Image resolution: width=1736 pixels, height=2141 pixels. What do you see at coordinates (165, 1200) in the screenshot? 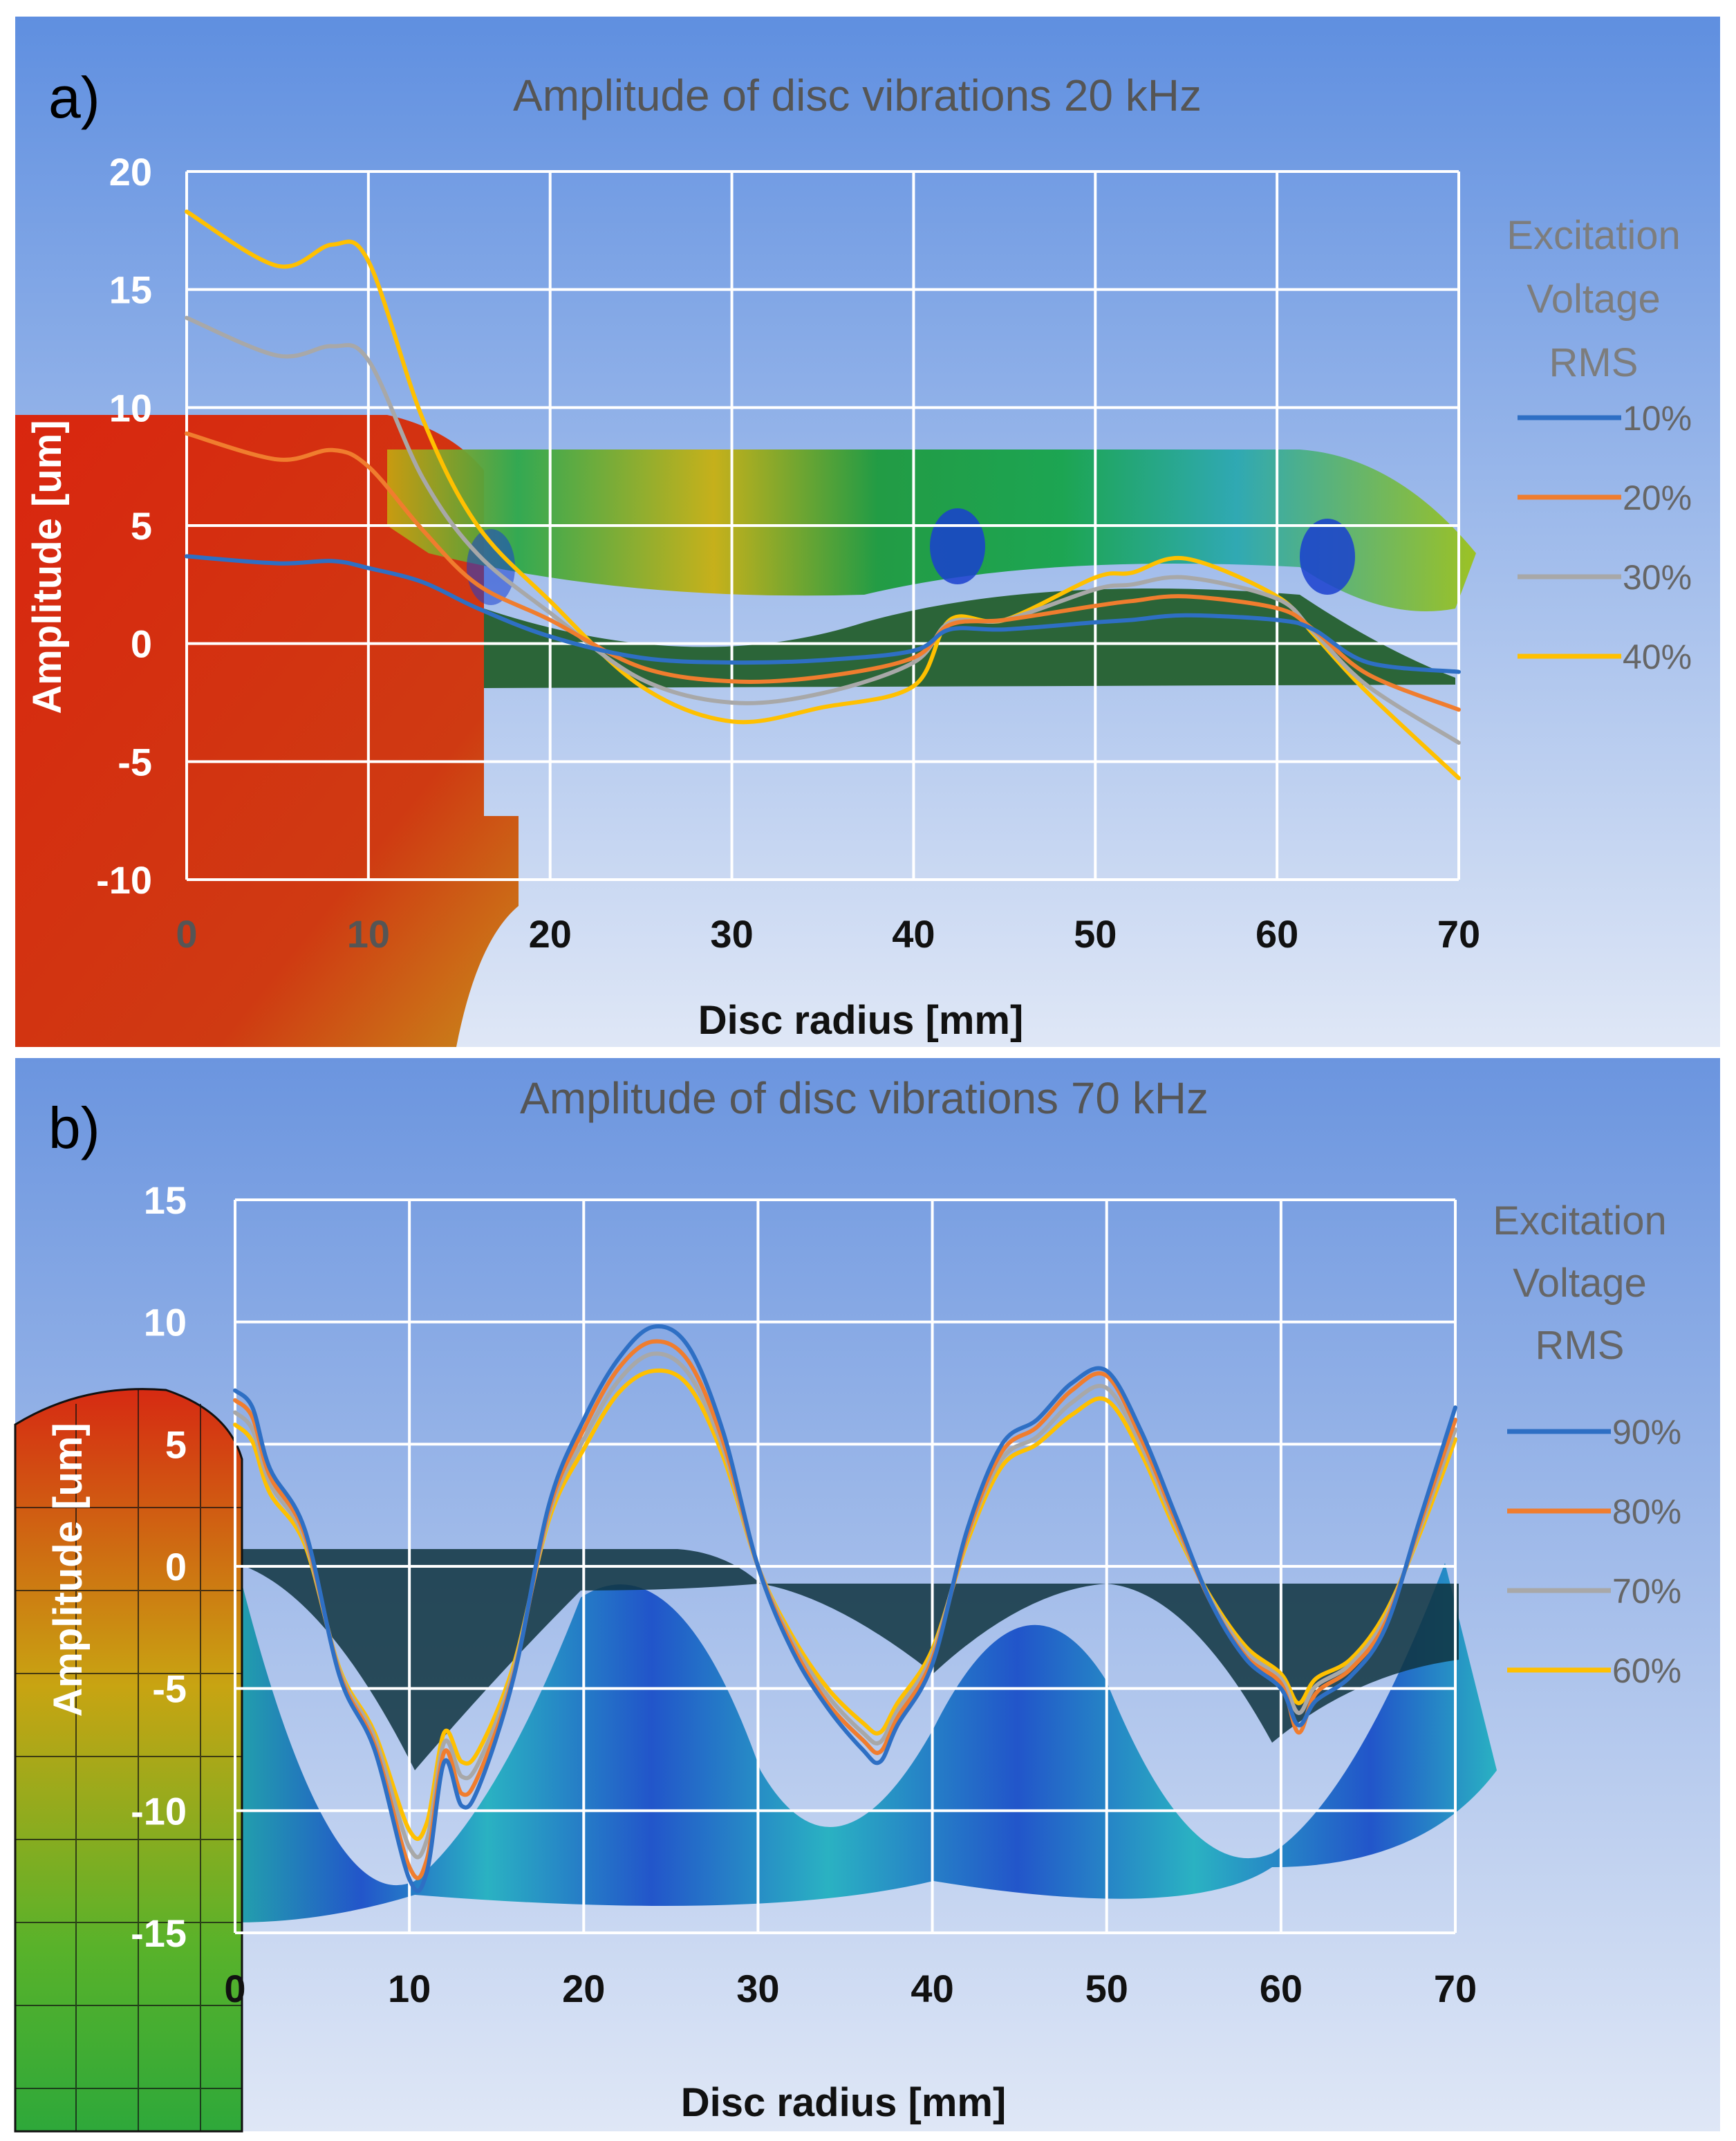
I see `panel-b-ytick-label-6: 15` at bounding box center [165, 1200].